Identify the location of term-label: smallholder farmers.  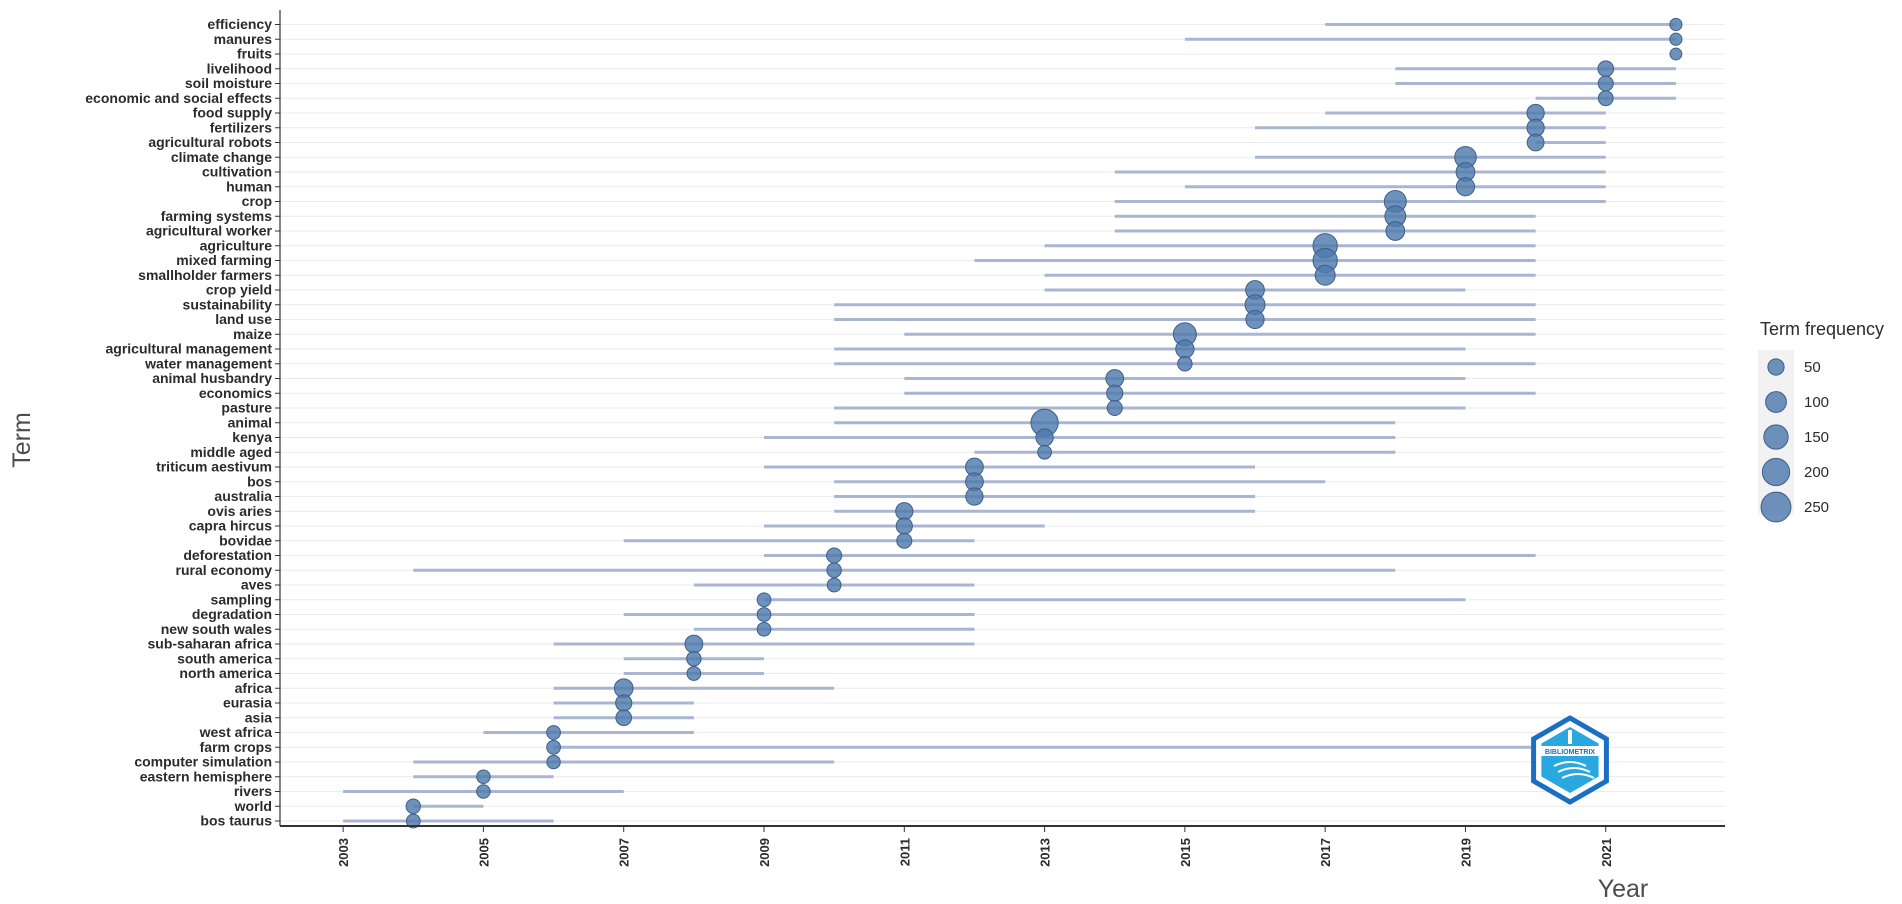
(205, 275).